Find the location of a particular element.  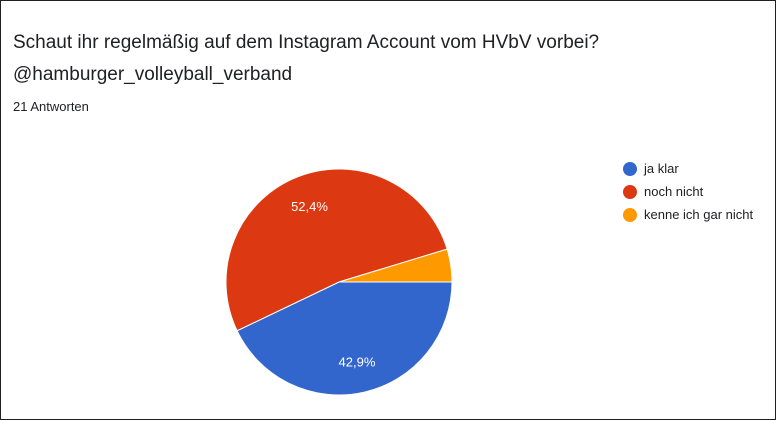

legend-item-ja-klar: ja klar is located at coordinates (688, 172).